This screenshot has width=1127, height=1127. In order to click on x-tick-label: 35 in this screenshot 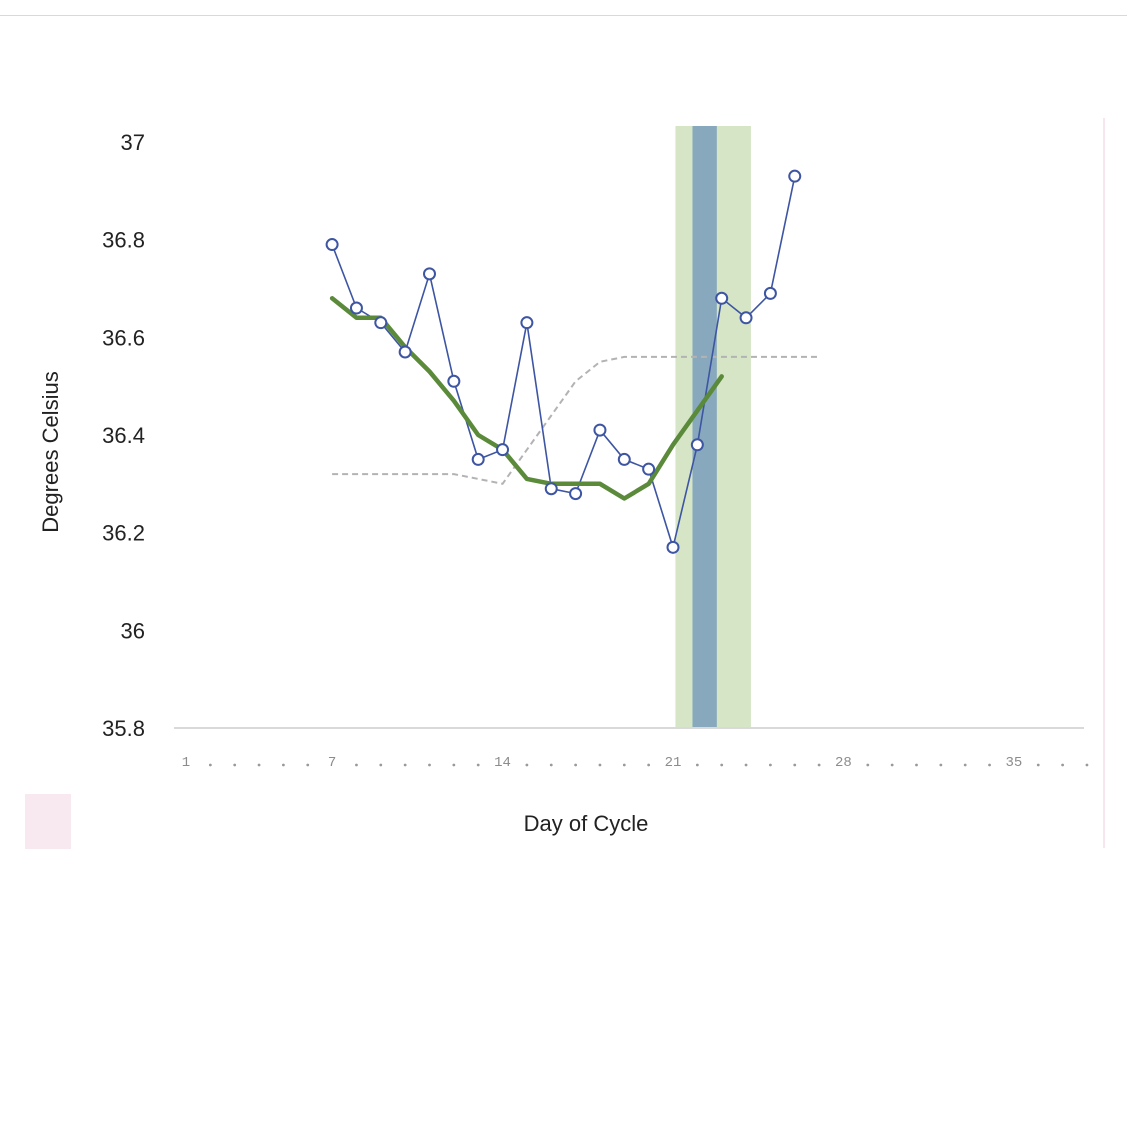, I will do `click(1013, 763)`.